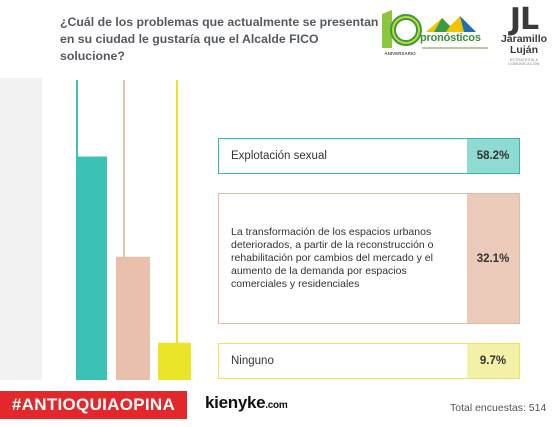  What do you see at coordinates (524, 19) in the screenshot?
I see `jl-initials: JL` at bounding box center [524, 19].